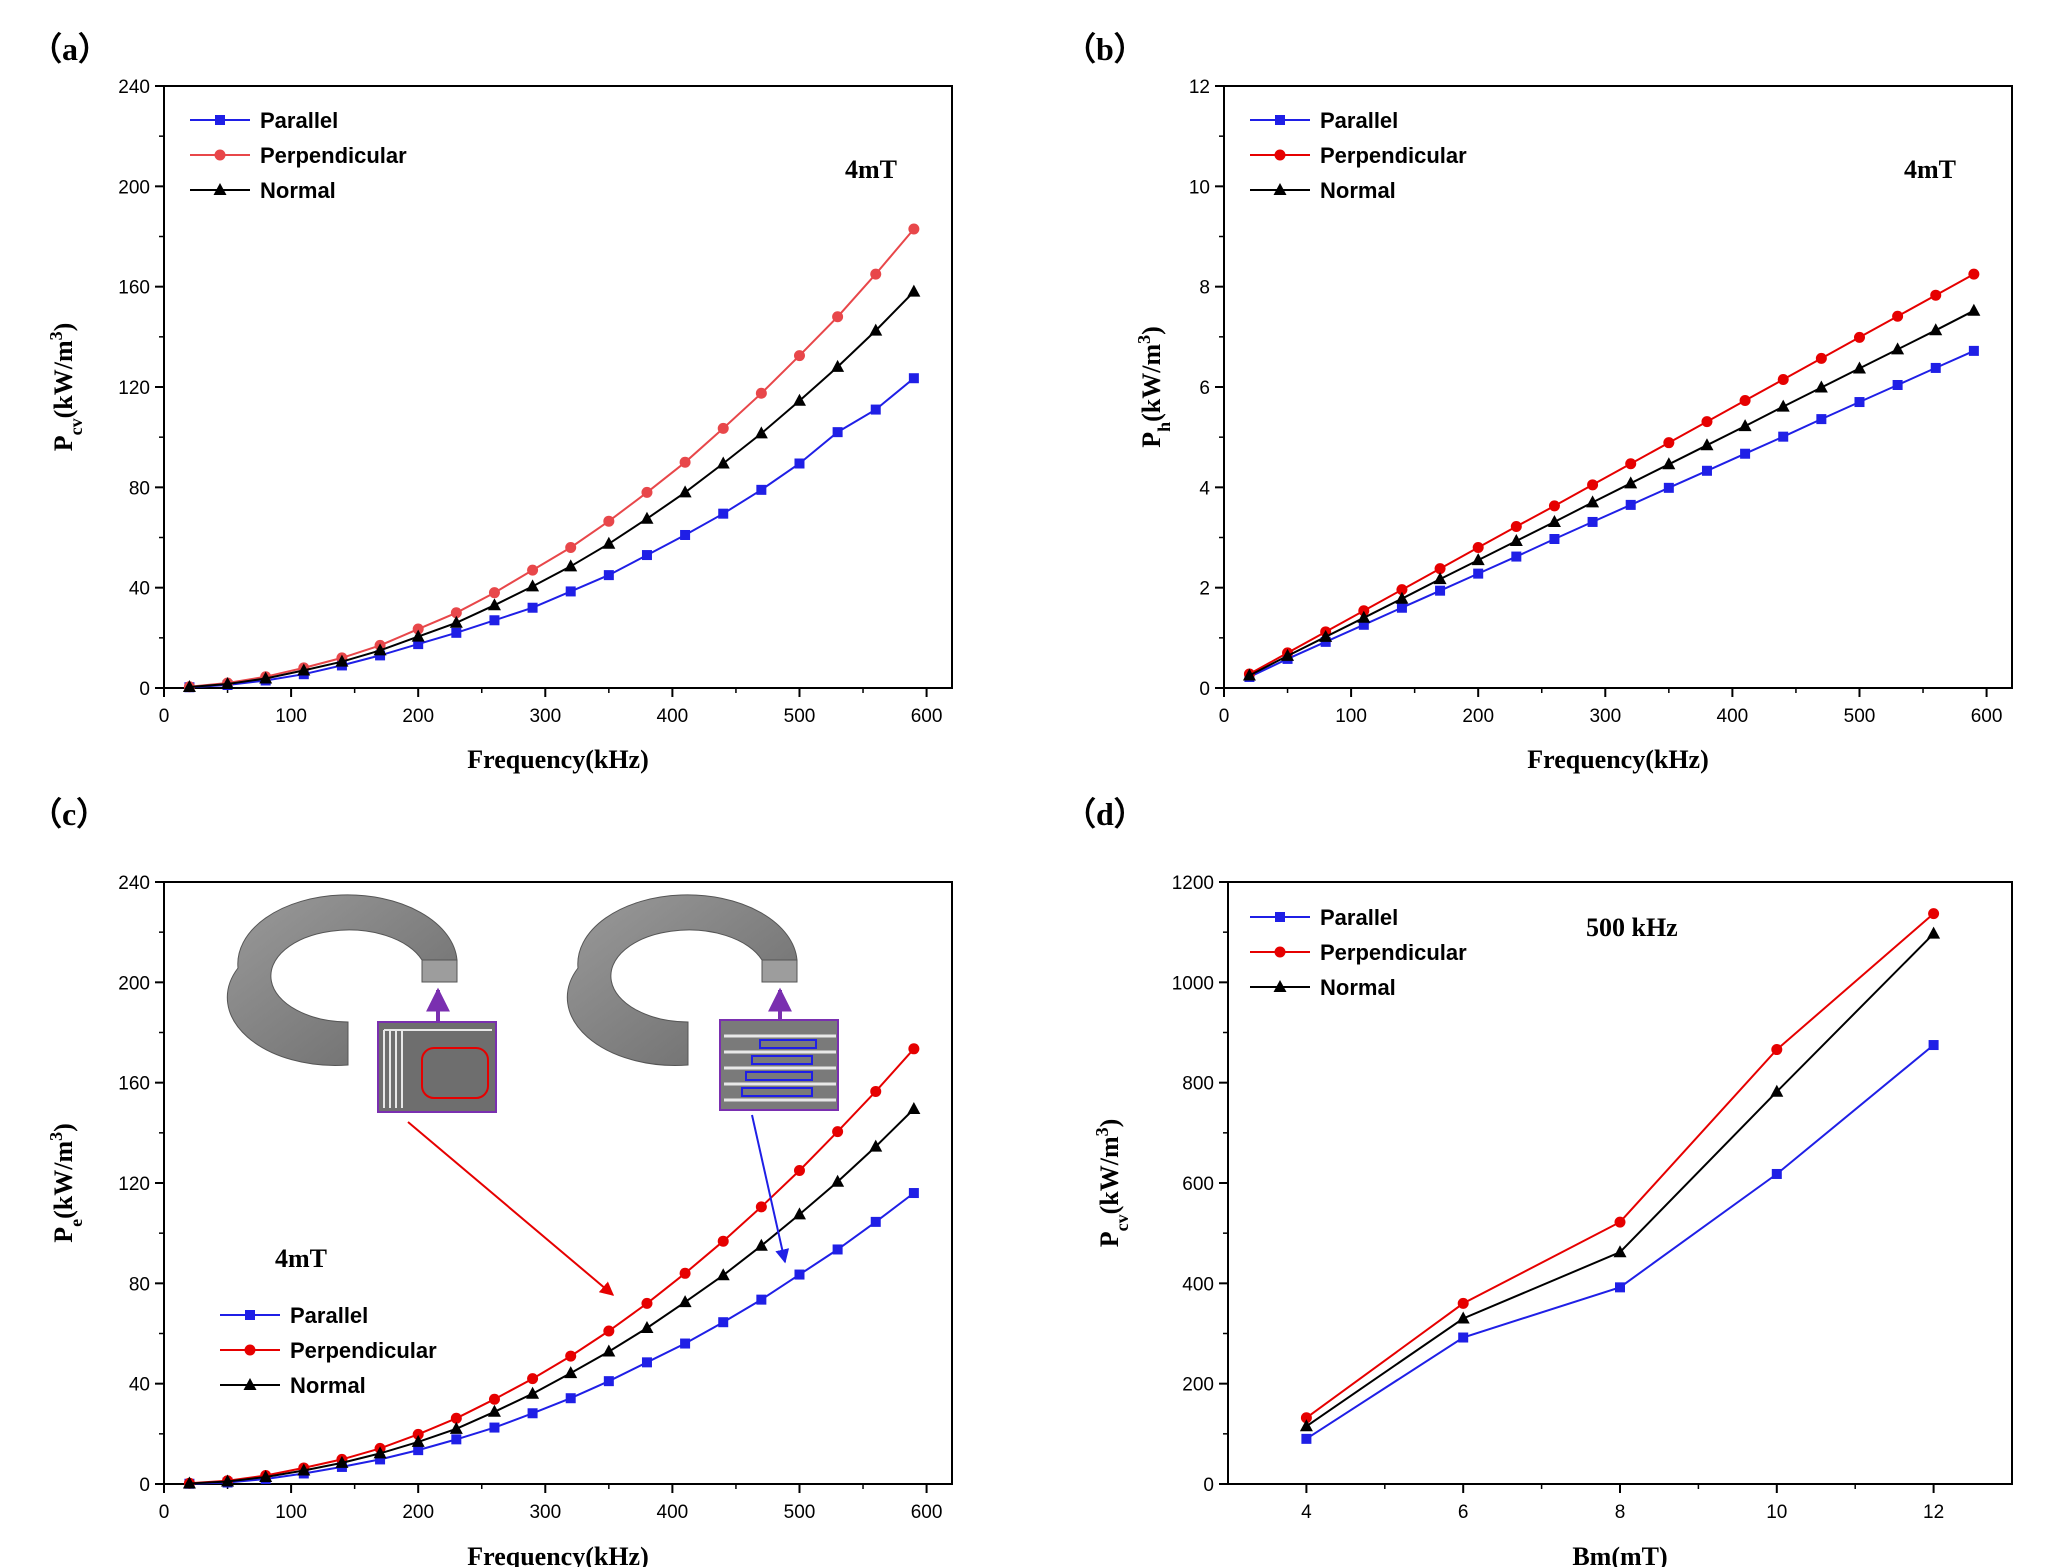 Image resolution: width=2048 pixels, height=1567 pixels. Describe the element at coordinates (1620, 1180) in the screenshot. I see `series-line-normal` at that location.